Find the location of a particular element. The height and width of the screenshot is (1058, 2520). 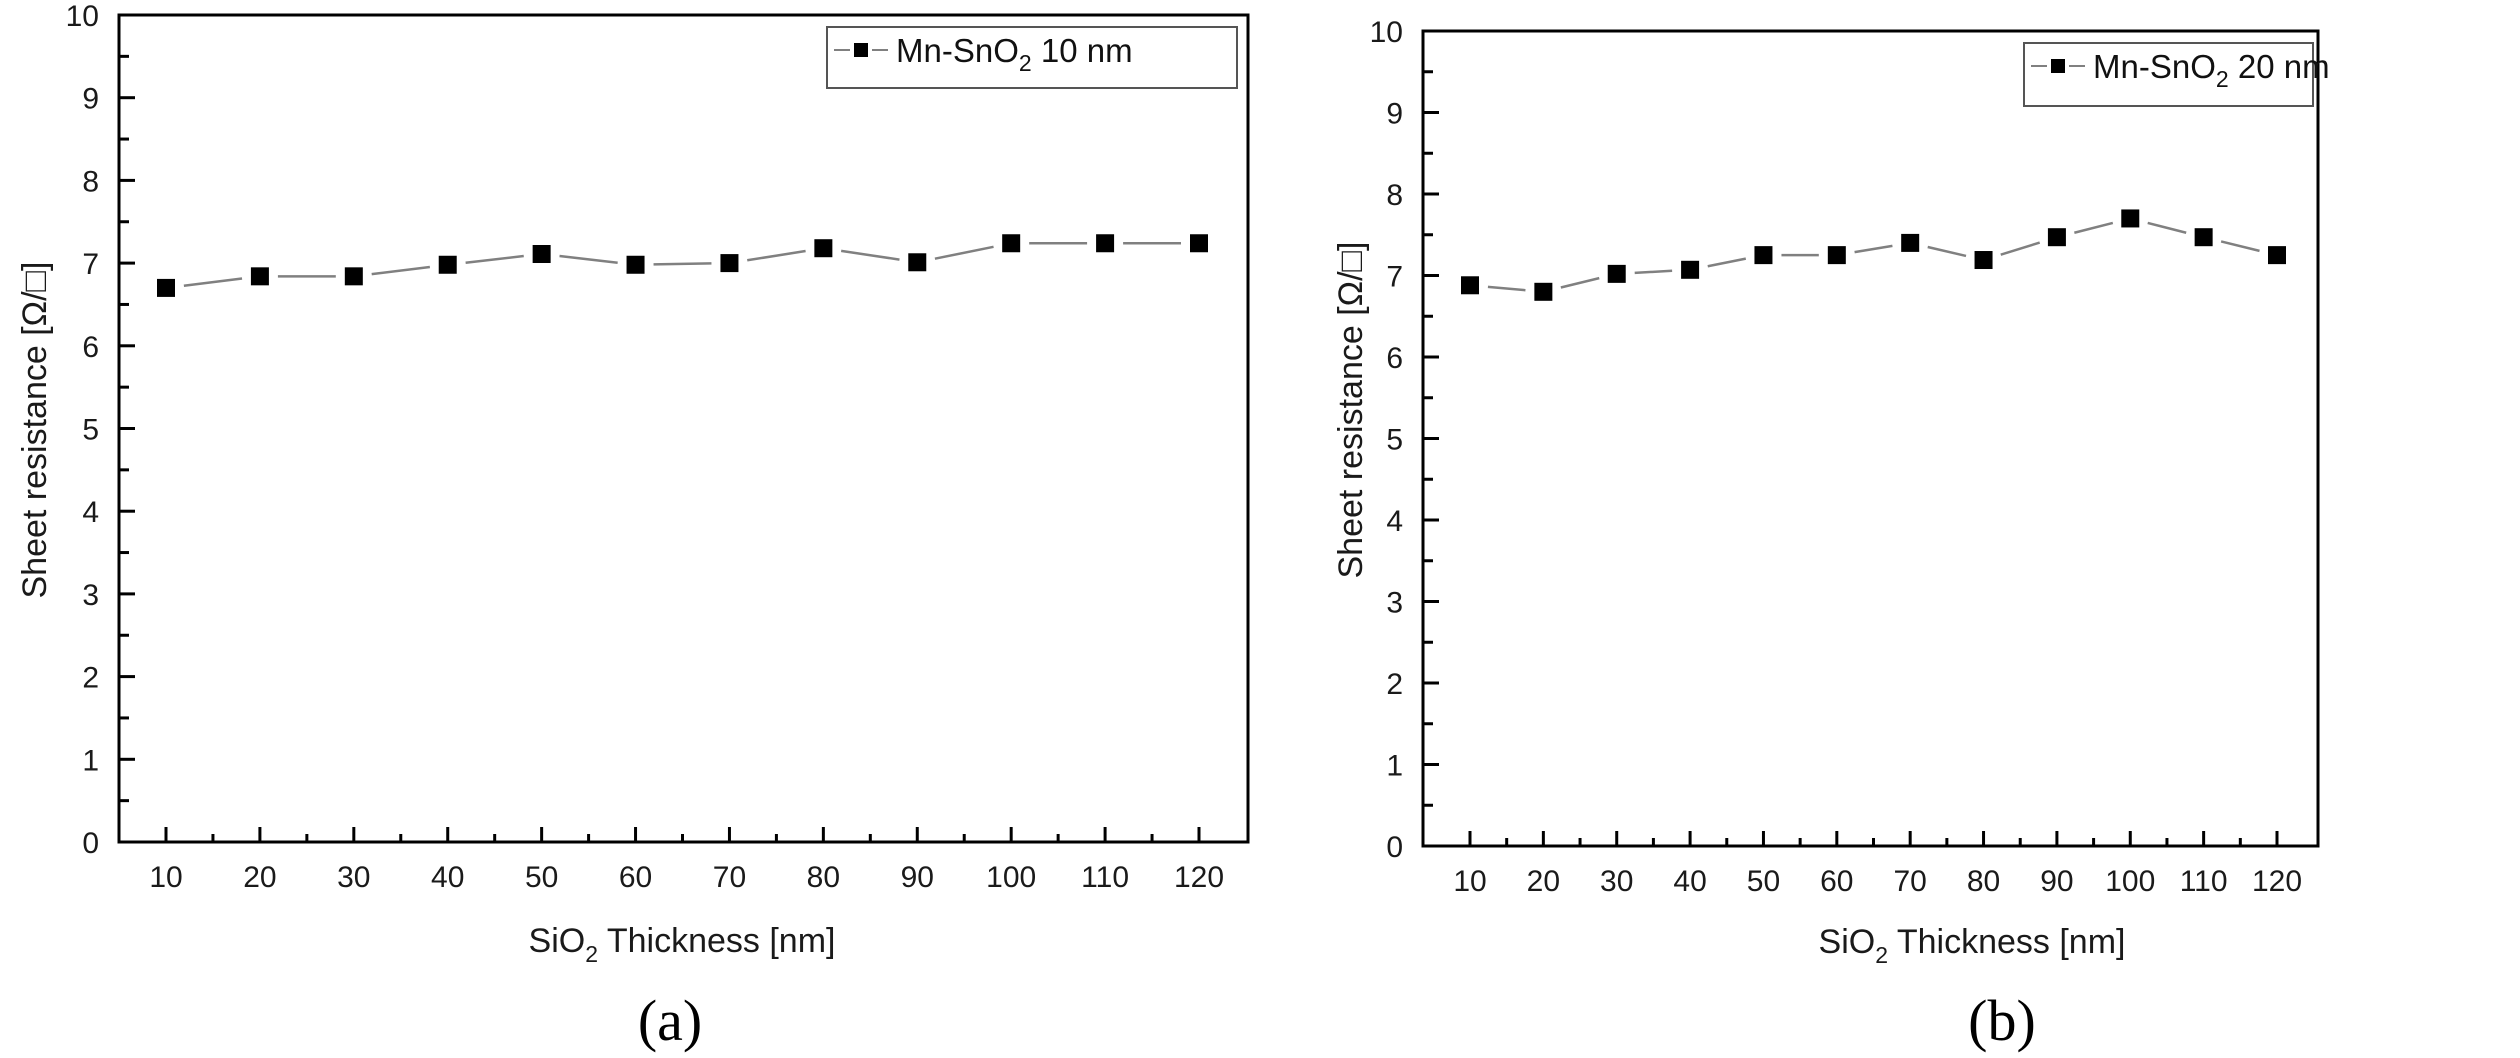

legend-entry: Mn-SnO2 20 nm is located at coordinates (2211, 70).